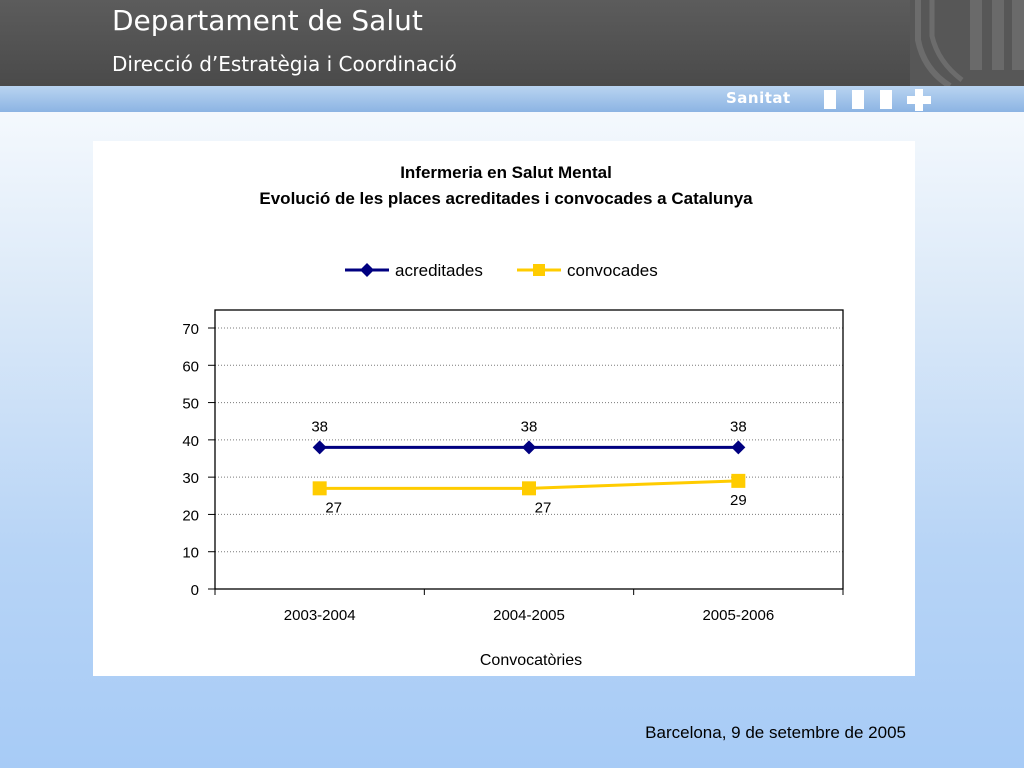 The height and width of the screenshot is (768, 1024). I want to click on sanitat-band, so click(512, 99).